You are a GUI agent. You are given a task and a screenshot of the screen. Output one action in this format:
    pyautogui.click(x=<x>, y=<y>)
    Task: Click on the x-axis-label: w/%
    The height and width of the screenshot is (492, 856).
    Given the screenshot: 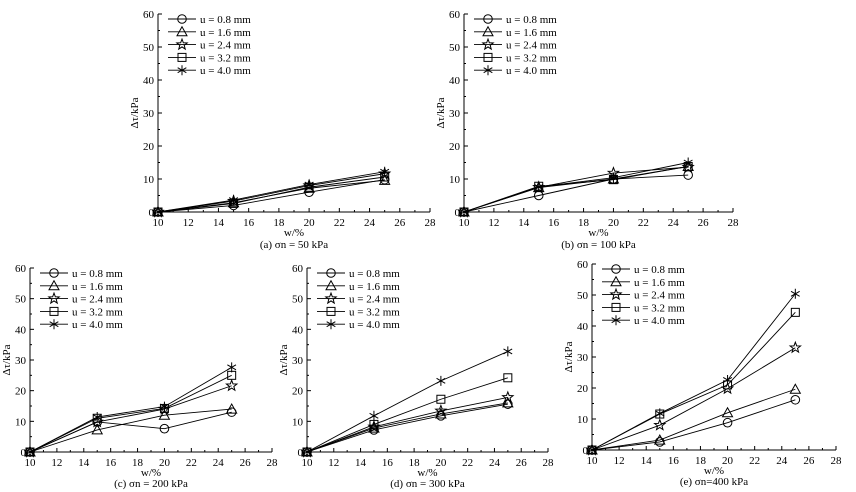 What is the action you would take?
    pyautogui.click(x=151, y=473)
    